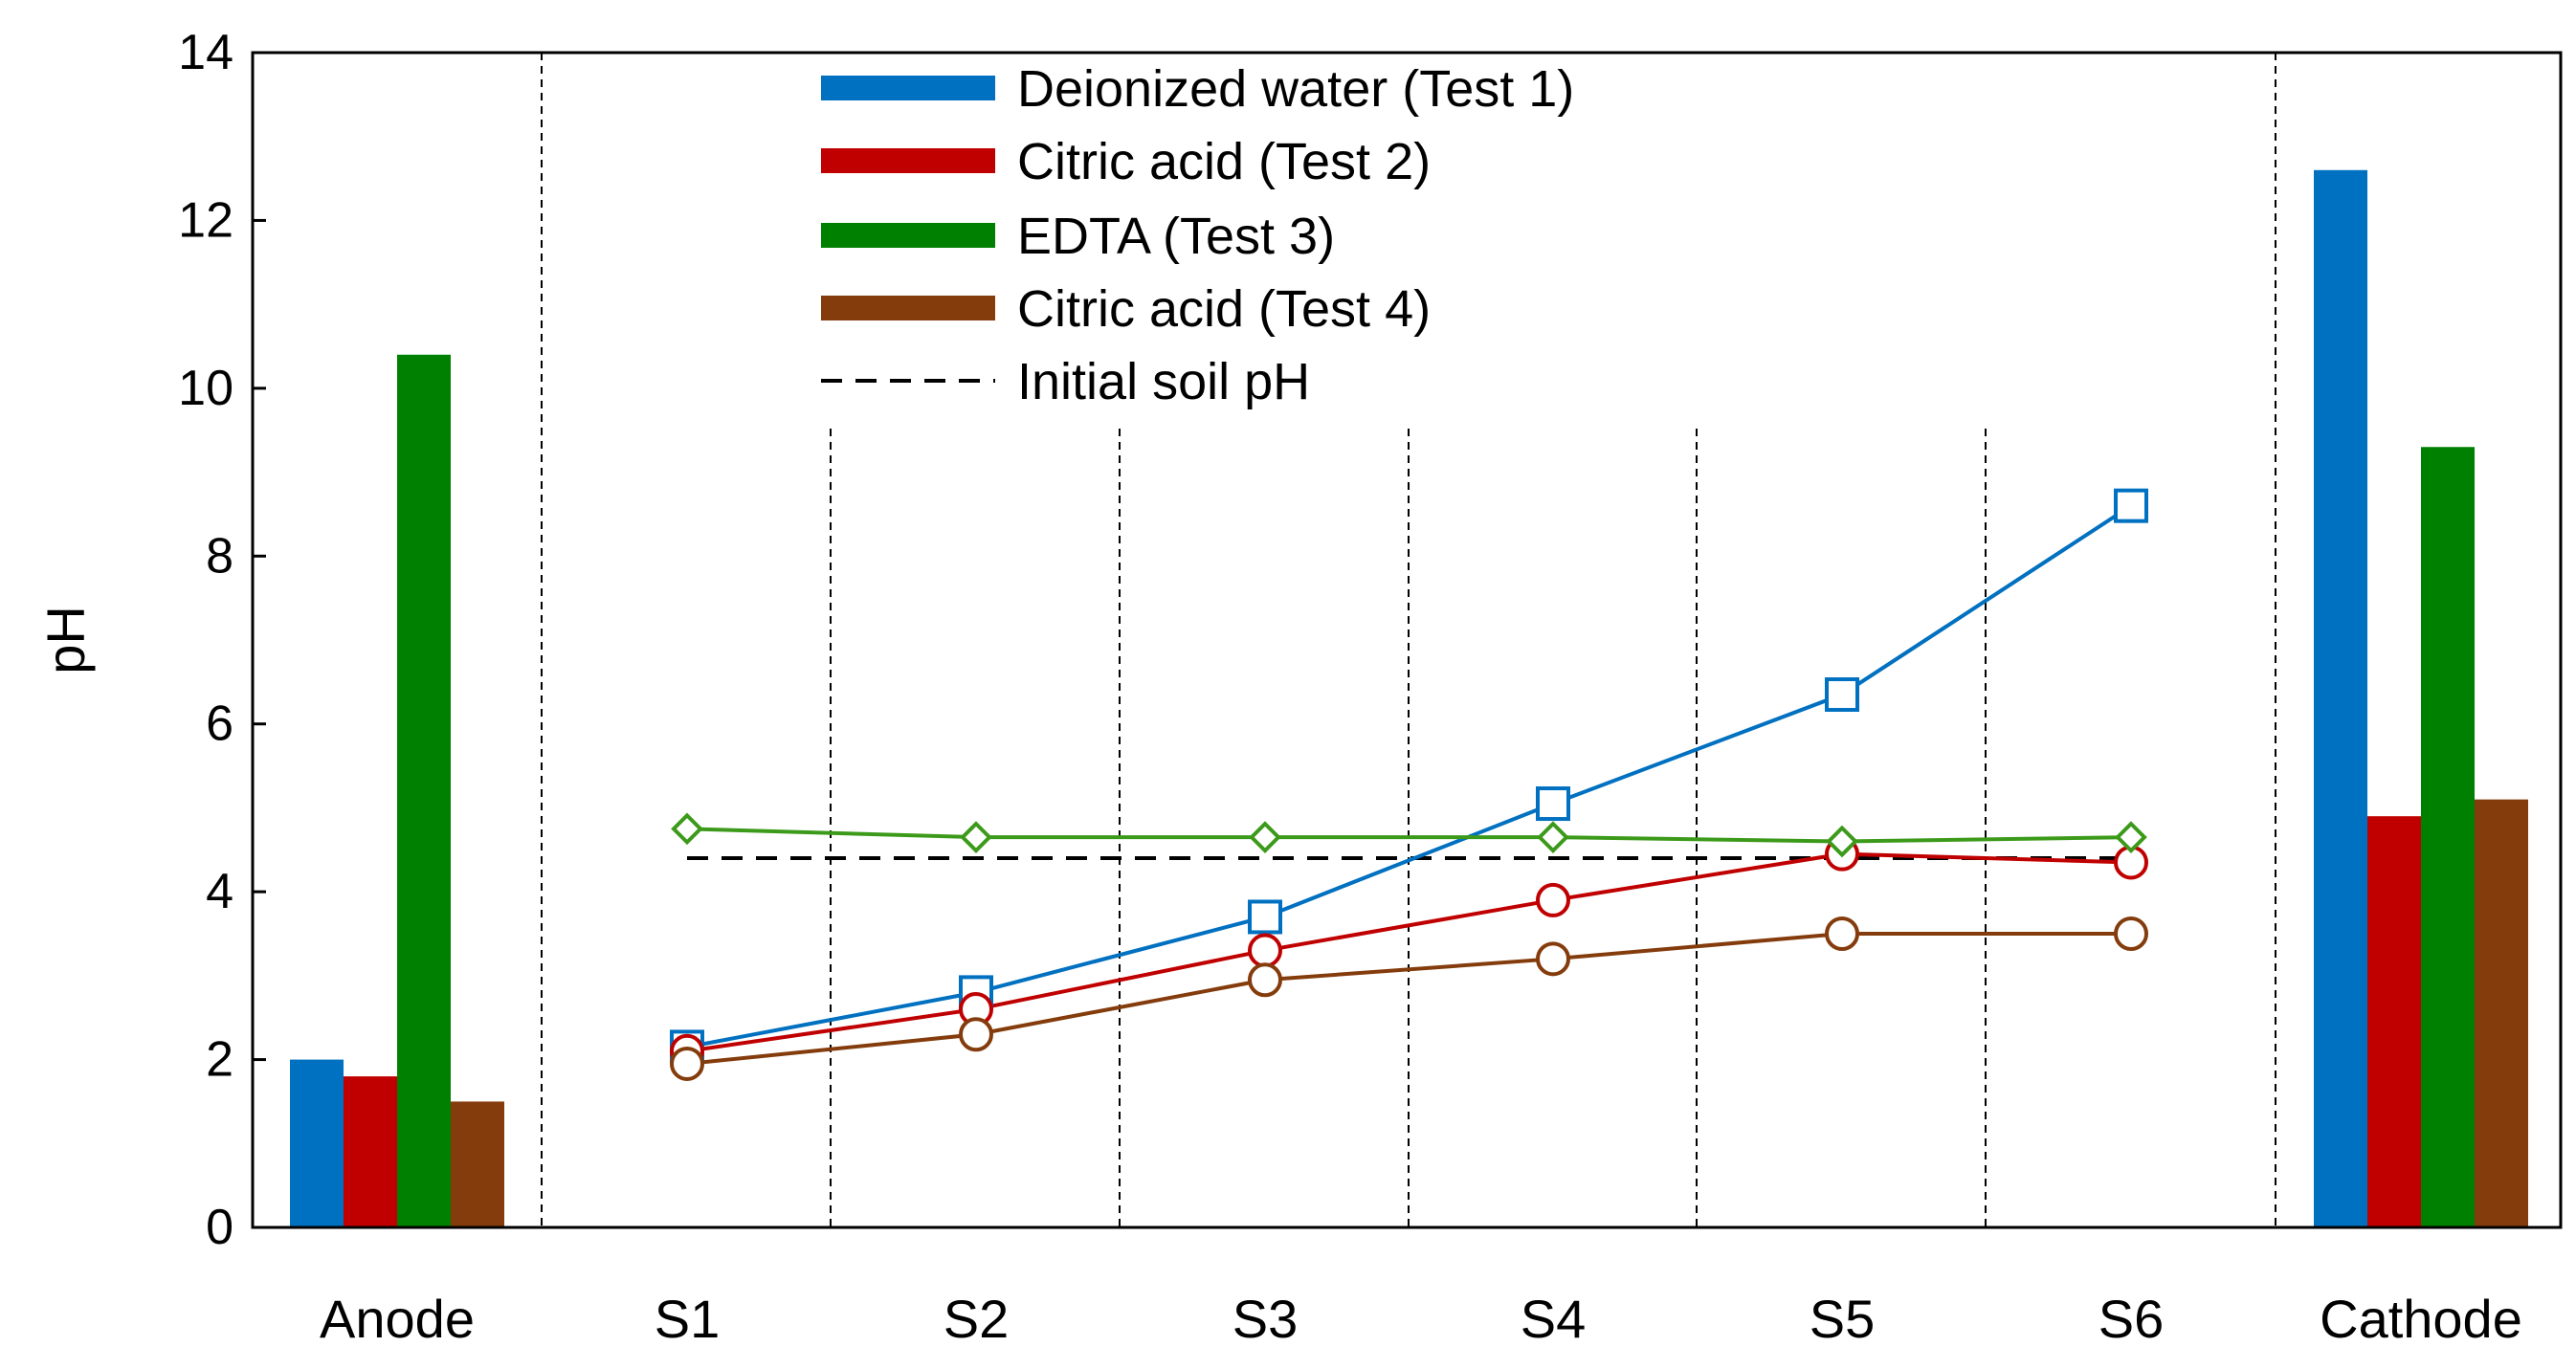 The width and height of the screenshot is (2576, 1369). What do you see at coordinates (1554, 1319) in the screenshot?
I see `x-tick-label: S4` at bounding box center [1554, 1319].